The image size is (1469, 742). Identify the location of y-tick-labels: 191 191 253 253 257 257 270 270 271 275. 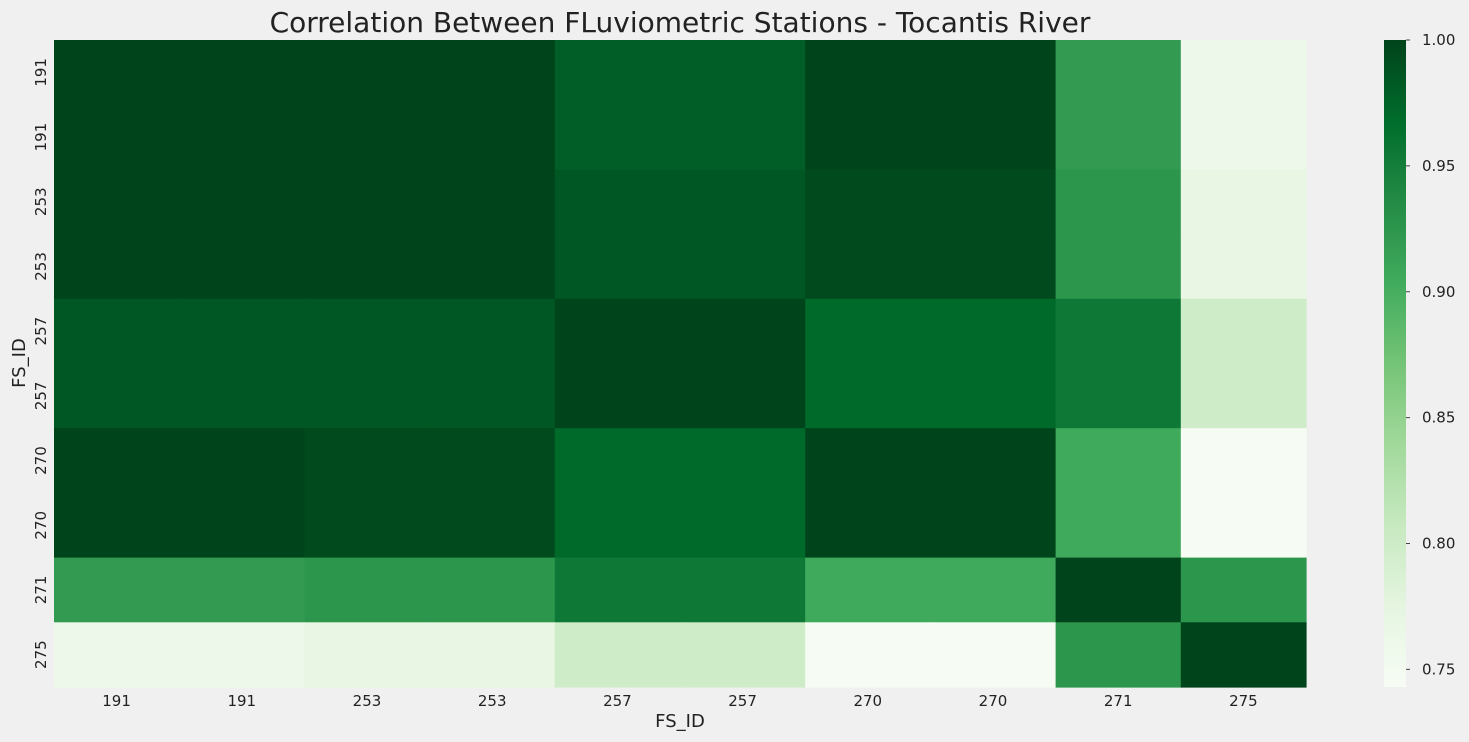
(41, 363).